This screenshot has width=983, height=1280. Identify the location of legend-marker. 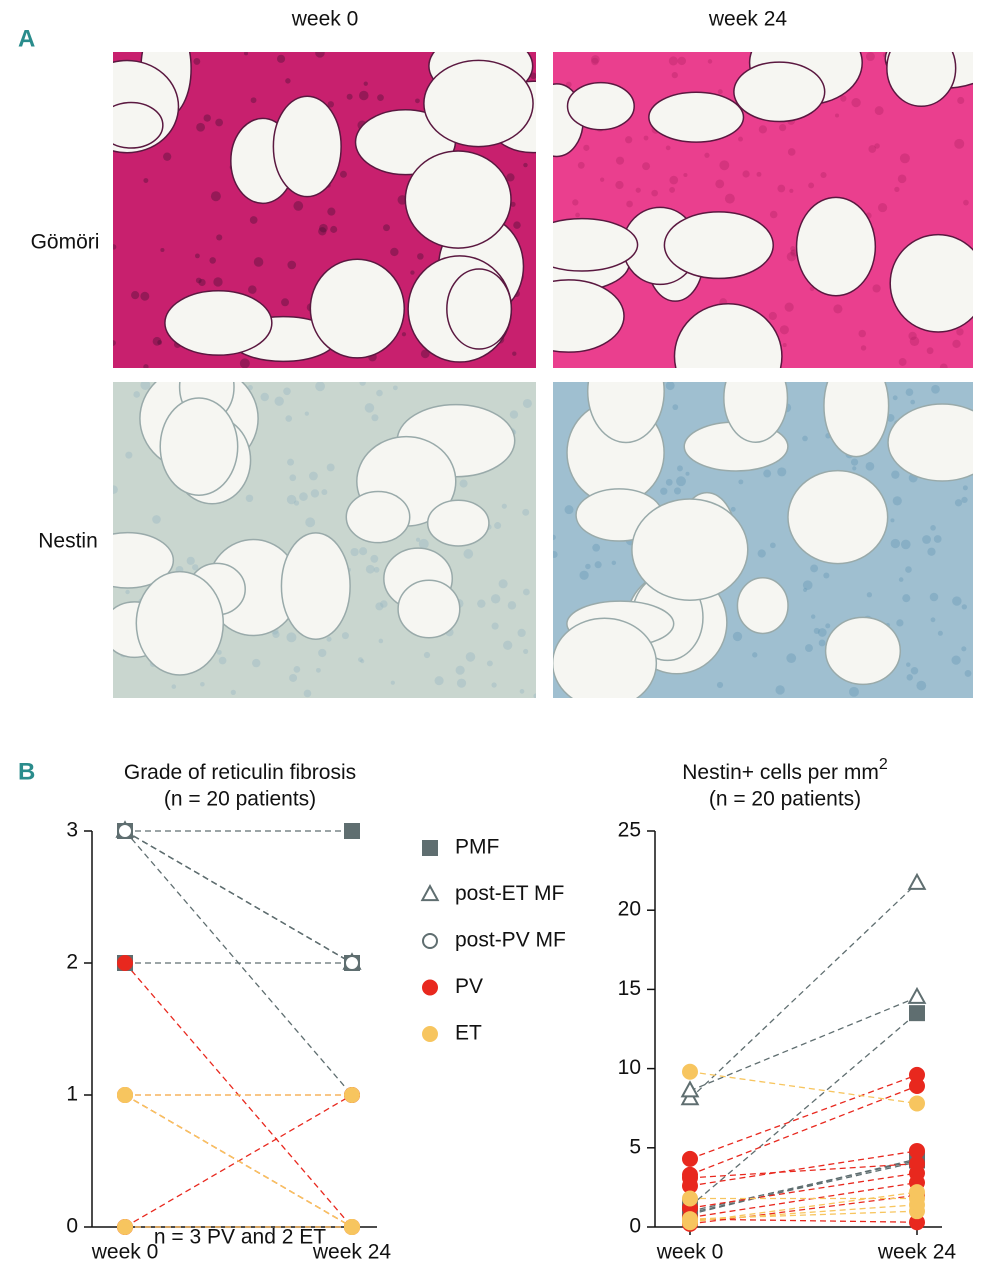
(430, 893).